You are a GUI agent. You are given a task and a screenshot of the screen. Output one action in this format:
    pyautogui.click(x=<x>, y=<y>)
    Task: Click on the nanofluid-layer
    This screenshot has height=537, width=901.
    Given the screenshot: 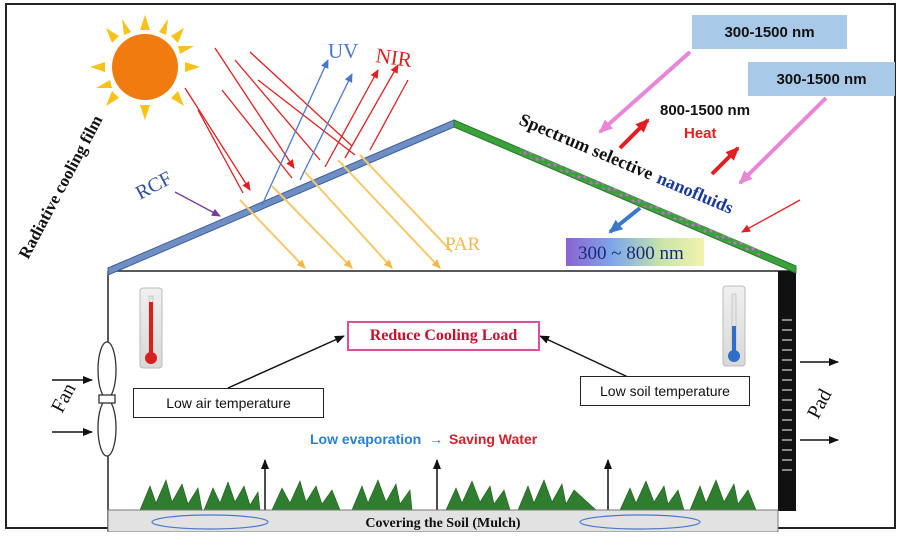 What is the action you would take?
    pyautogui.click(x=640, y=202)
    